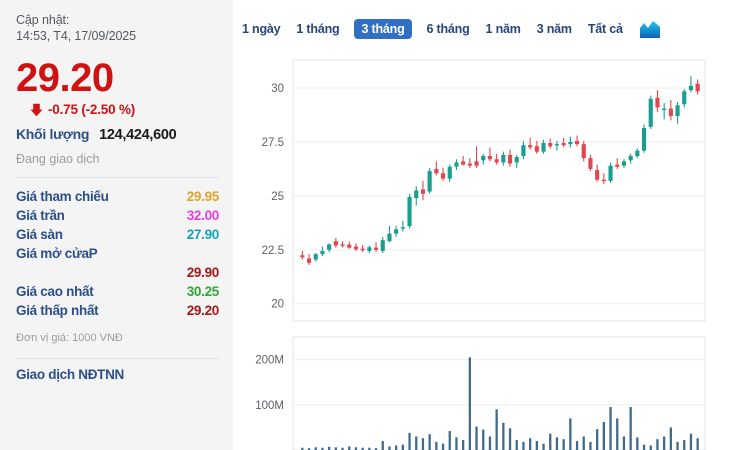 This screenshot has height=450, width=750. What do you see at coordinates (117, 234) in the screenshot?
I see `stat-row: Giá sàn 27.90` at bounding box center [117, 234].